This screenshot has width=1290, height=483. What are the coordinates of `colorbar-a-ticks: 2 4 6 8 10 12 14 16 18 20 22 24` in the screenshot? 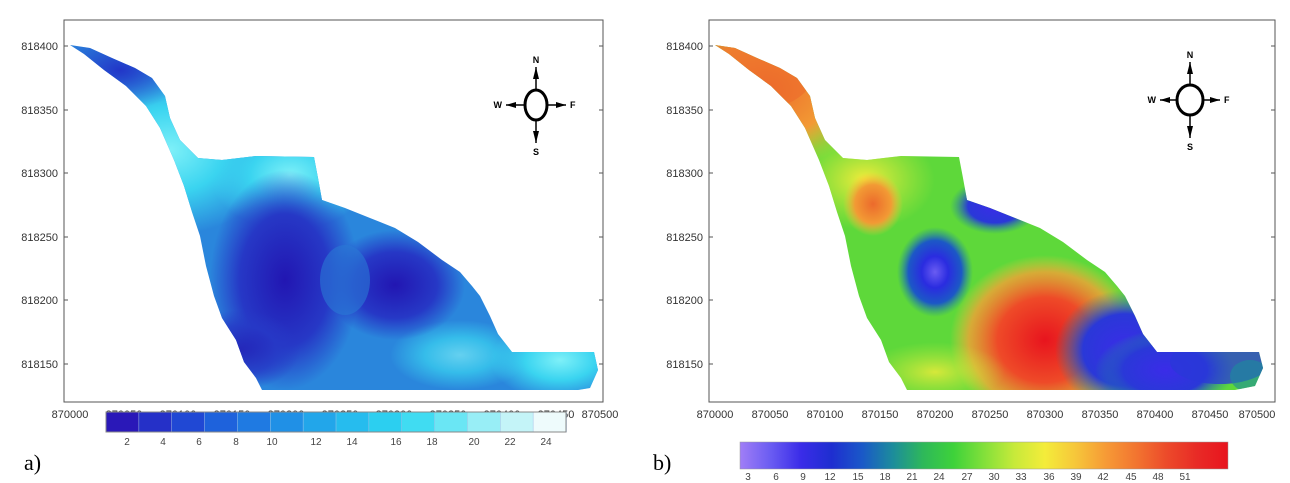 It's located at (338, 442).